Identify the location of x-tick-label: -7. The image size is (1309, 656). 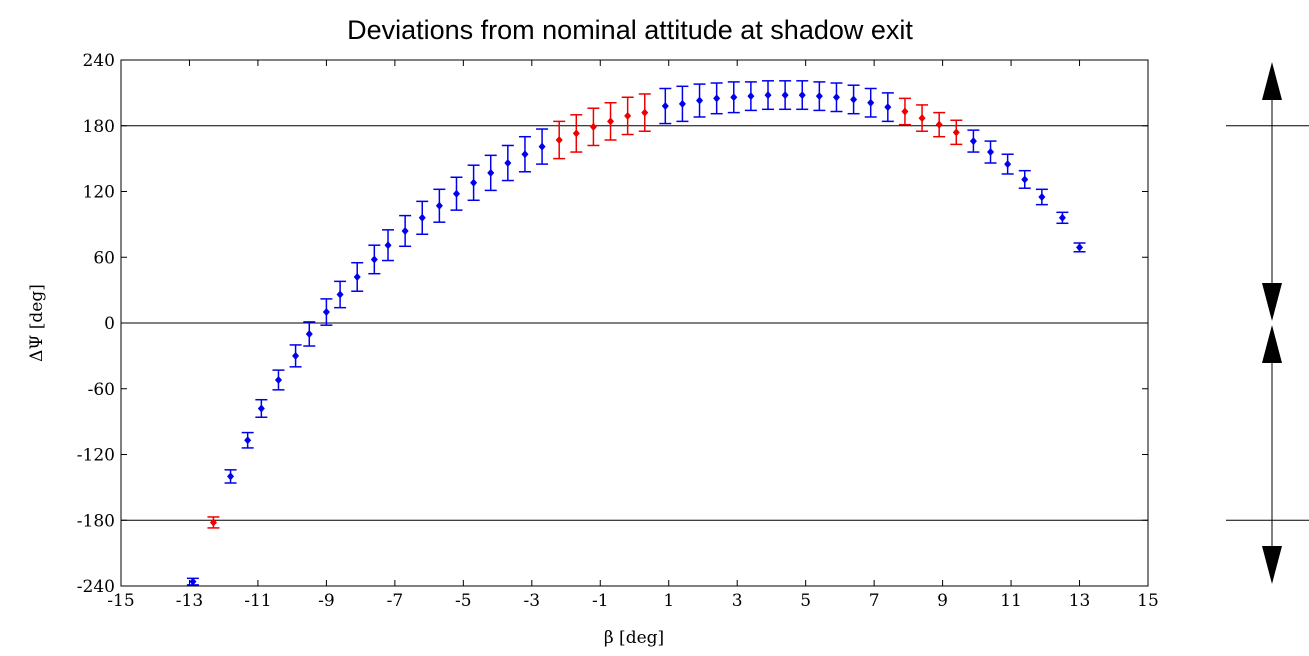
(395, 601).